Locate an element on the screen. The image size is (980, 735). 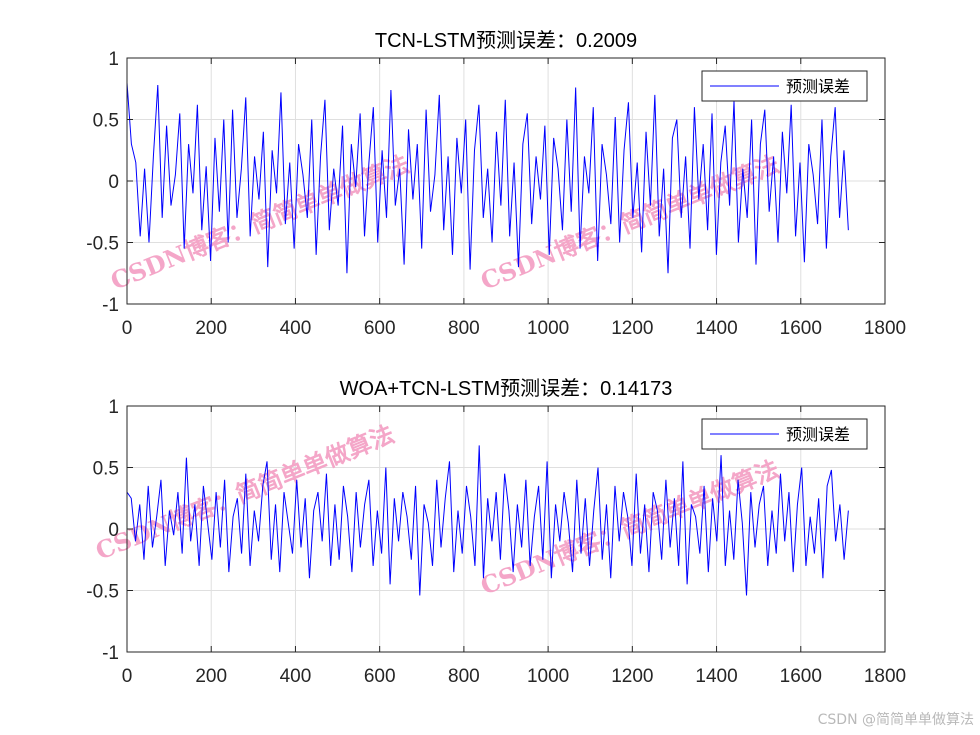
chart-title: TCN-LSTM预测误差：0.2009 is located at coordinates (506, 40).